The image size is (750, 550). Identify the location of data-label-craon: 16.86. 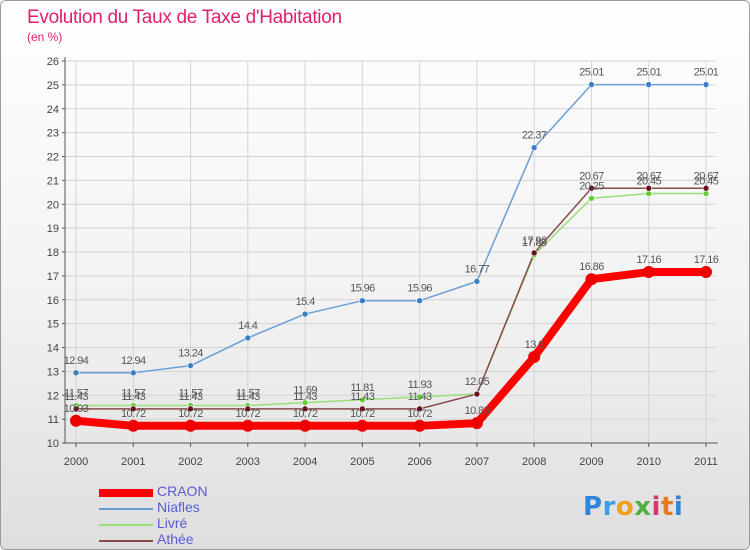
(591, 267).